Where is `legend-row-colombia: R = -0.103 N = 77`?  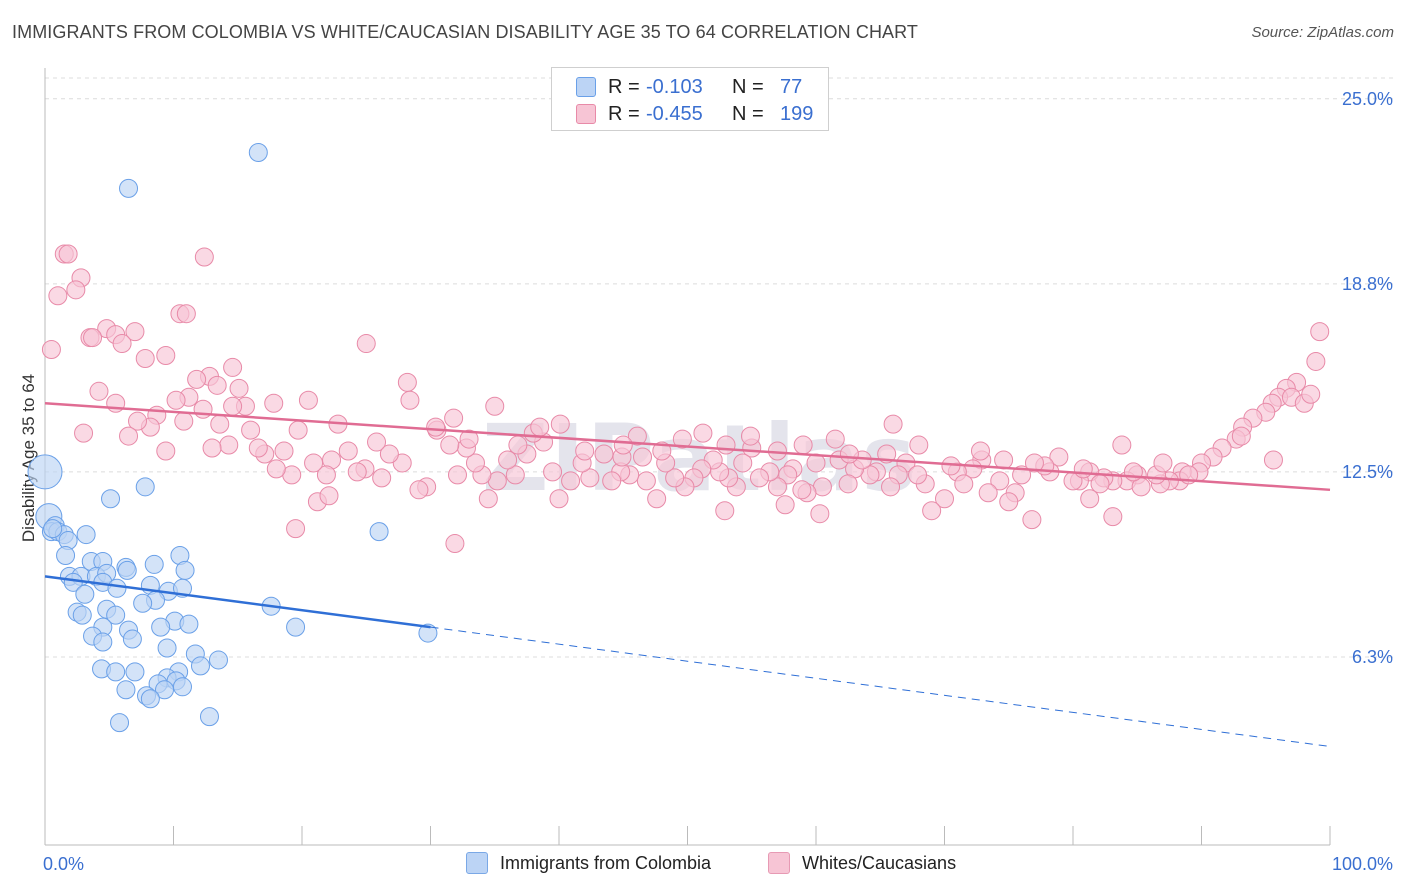
legend-row-colombia: R = -0.103 N = 77 is located at coordinates (689, 87).